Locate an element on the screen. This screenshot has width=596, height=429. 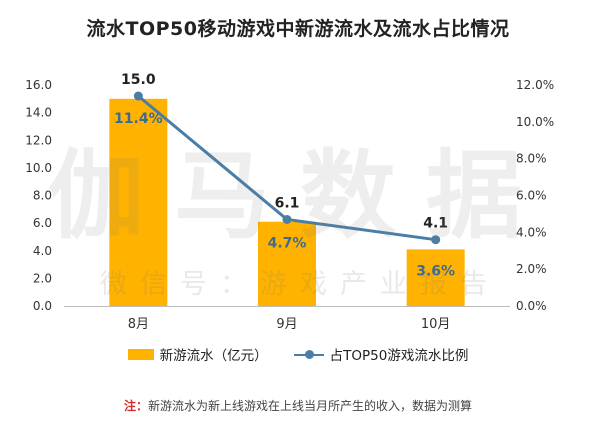
legend-item-bar: 新游流水（亿元） is located at coordinates (197, 354).